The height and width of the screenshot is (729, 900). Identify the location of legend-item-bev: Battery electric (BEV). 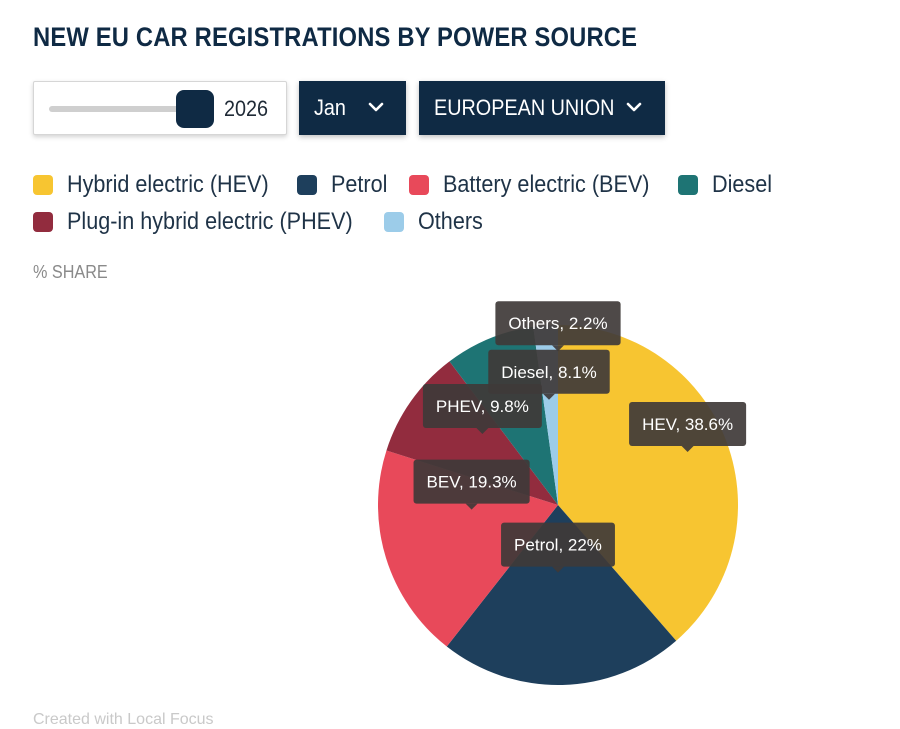
(540, 185).